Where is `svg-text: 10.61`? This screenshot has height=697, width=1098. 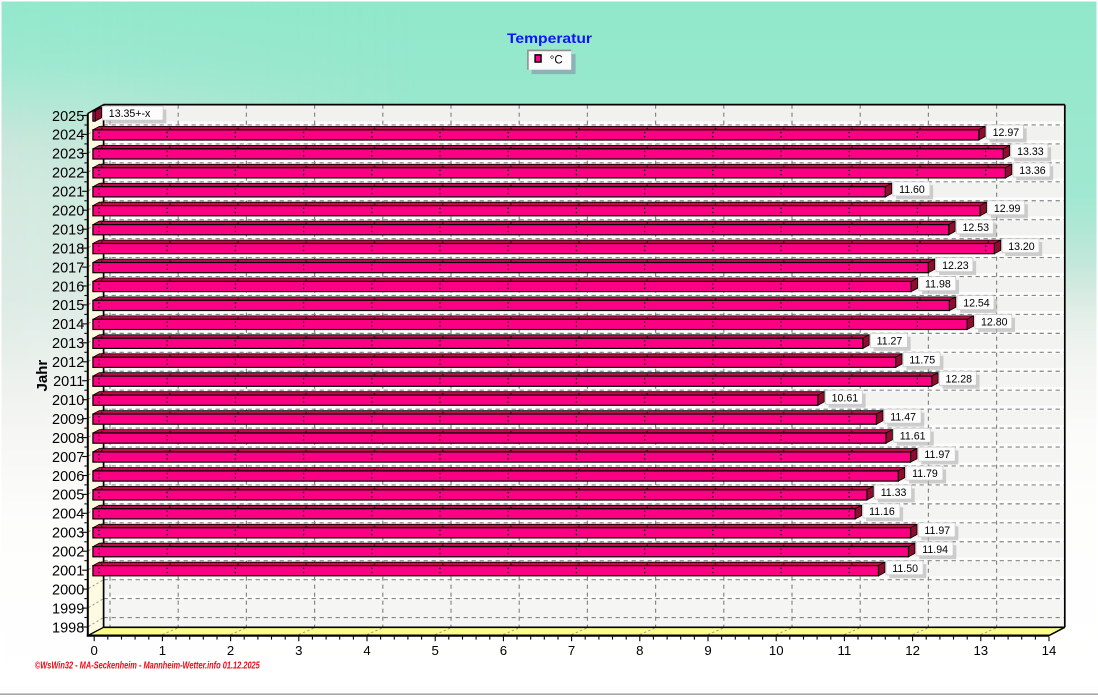
svg-text: 10.61 is located at coordinates (845, 398).